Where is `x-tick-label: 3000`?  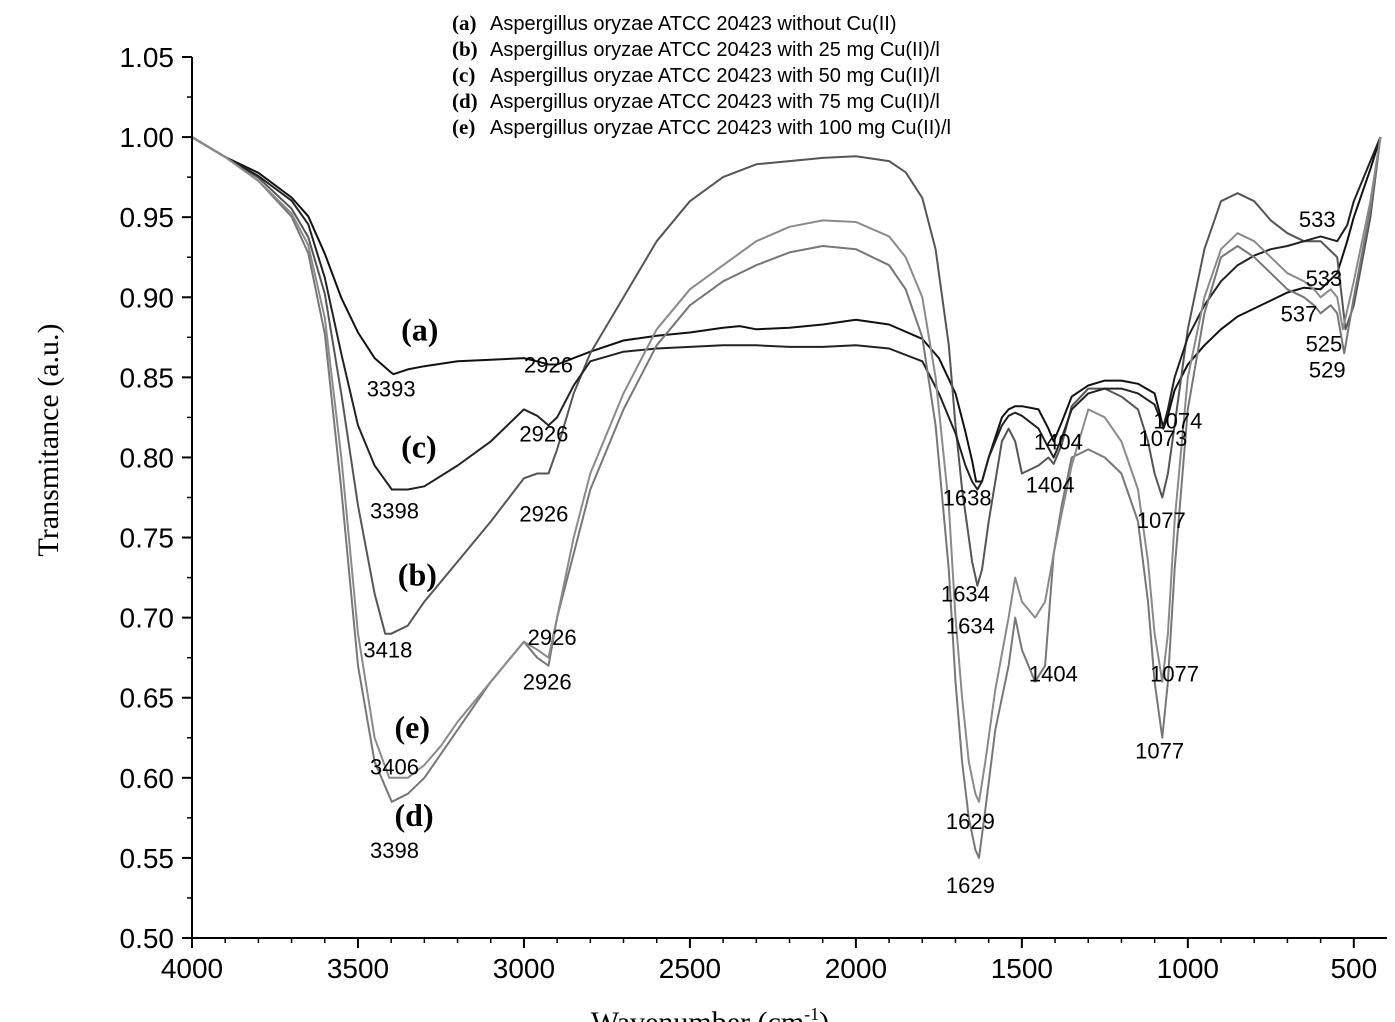
x-tick-label: 3000 is located at coordinates (524, 968).